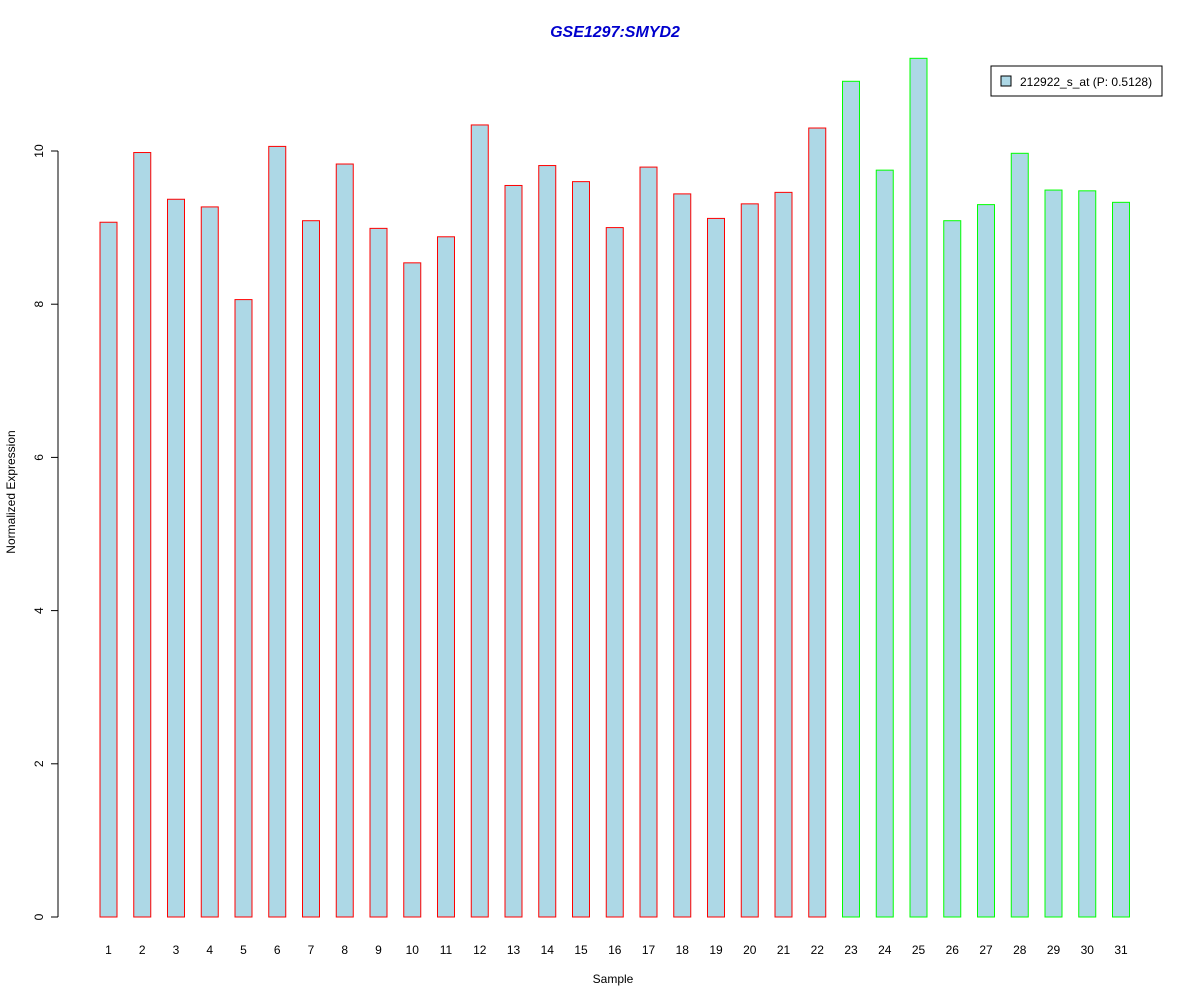  I want to click on legend-label: 212922_s_at (P: 0.5128), so click(1086, 82).